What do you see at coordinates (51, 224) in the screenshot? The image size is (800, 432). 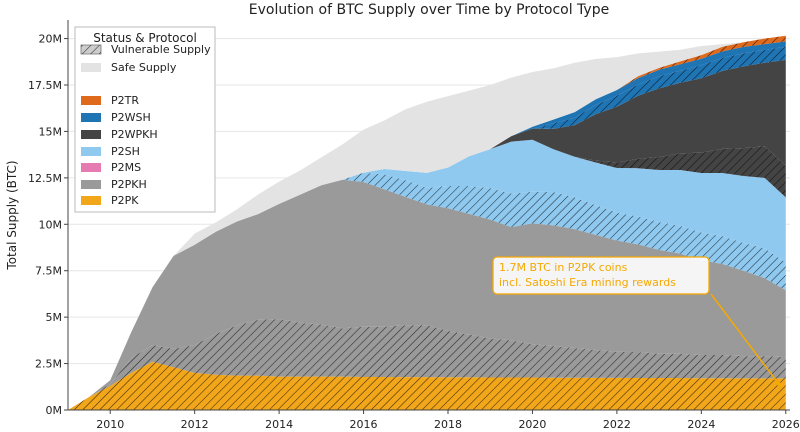 I see `y-tick-label: 10M` at bounding box center [51, 224].